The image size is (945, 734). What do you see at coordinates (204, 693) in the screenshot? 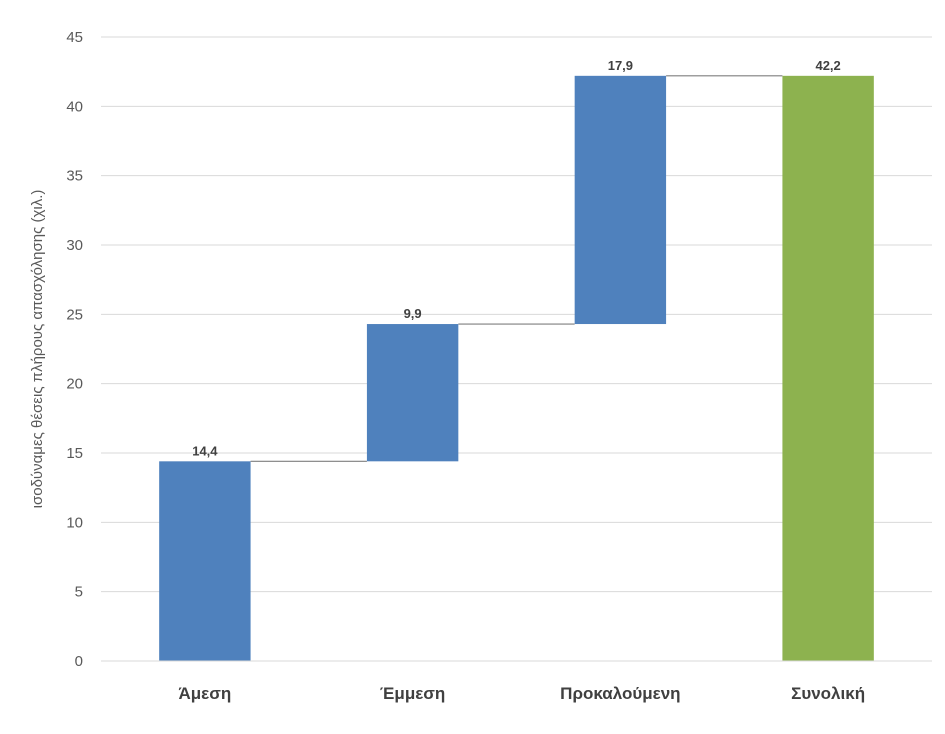
I see `x-tick-label: Άμεση` at bounding box center [204, 693].